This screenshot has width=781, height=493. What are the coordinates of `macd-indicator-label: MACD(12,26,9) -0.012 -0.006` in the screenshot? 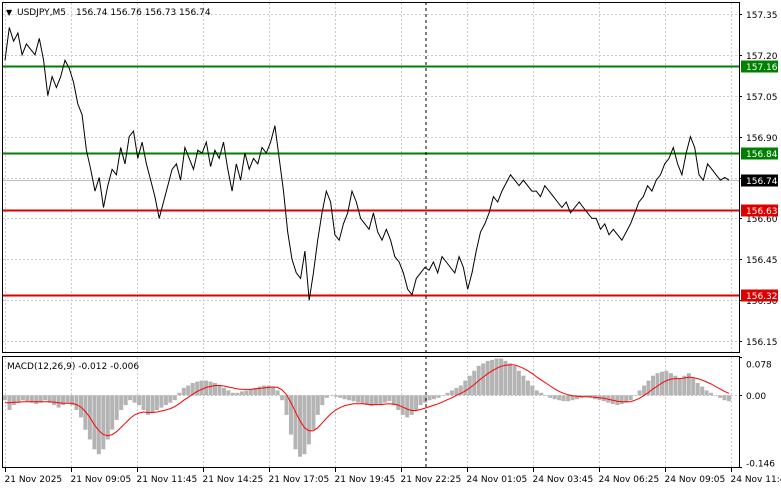 It's located at (73, 367).